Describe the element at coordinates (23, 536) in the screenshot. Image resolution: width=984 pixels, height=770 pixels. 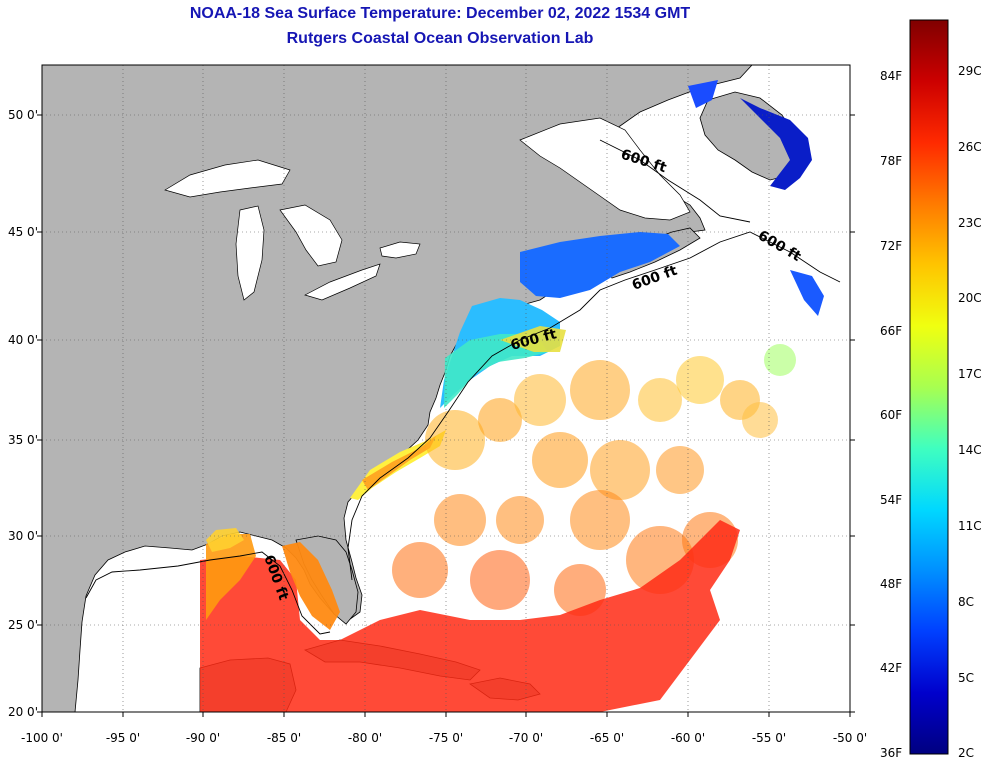
I see `lat-tick-label: 30 0'` at that location.